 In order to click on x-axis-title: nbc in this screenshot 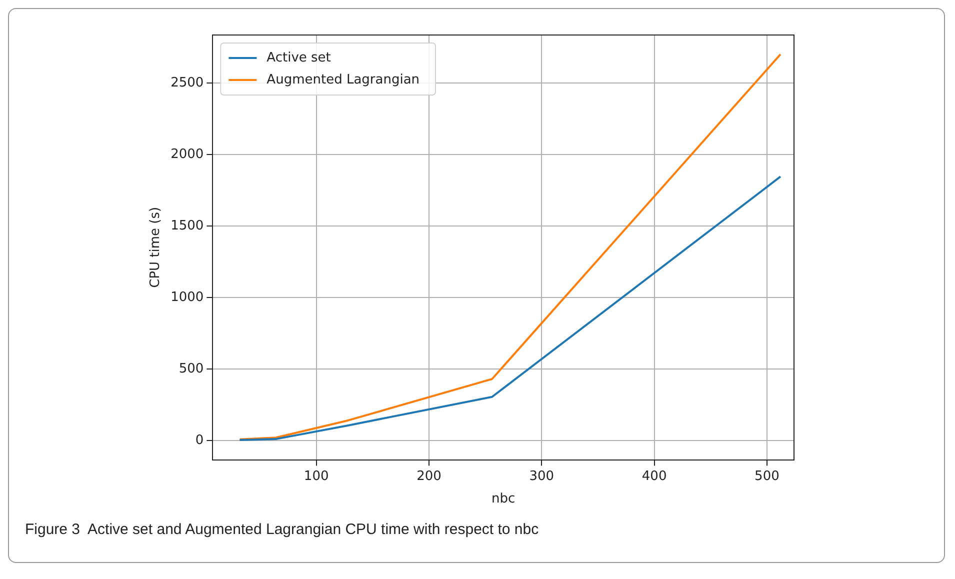, I will do `click(504, 499)`.